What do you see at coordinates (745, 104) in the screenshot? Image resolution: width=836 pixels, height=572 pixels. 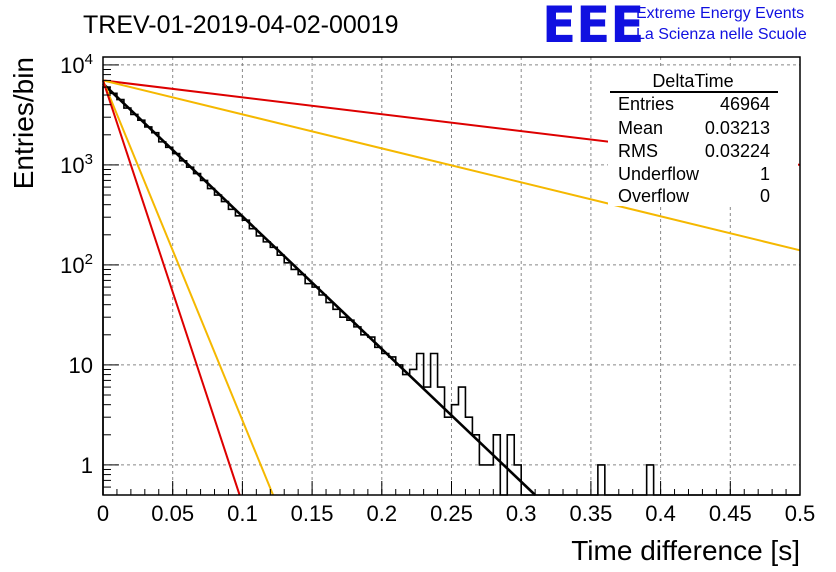 I see `stats-entries-value: 46964` at bounding box center [745, 104].